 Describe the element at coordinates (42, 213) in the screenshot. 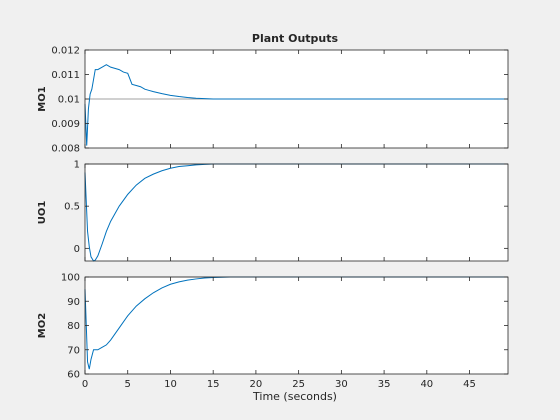

I see `y-axis-label: UO1` at that location.